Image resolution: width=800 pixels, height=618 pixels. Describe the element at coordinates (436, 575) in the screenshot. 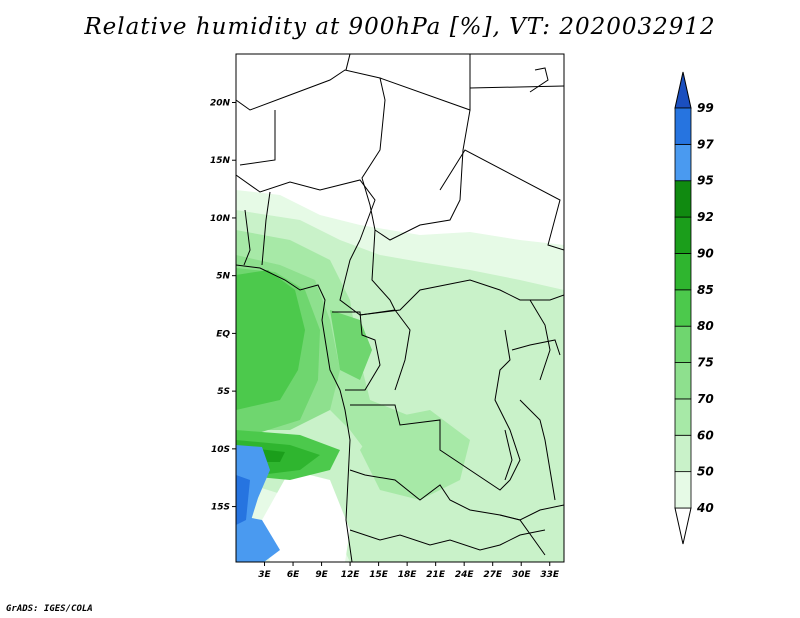

I see `lon-tick-label: 21E` at that location.